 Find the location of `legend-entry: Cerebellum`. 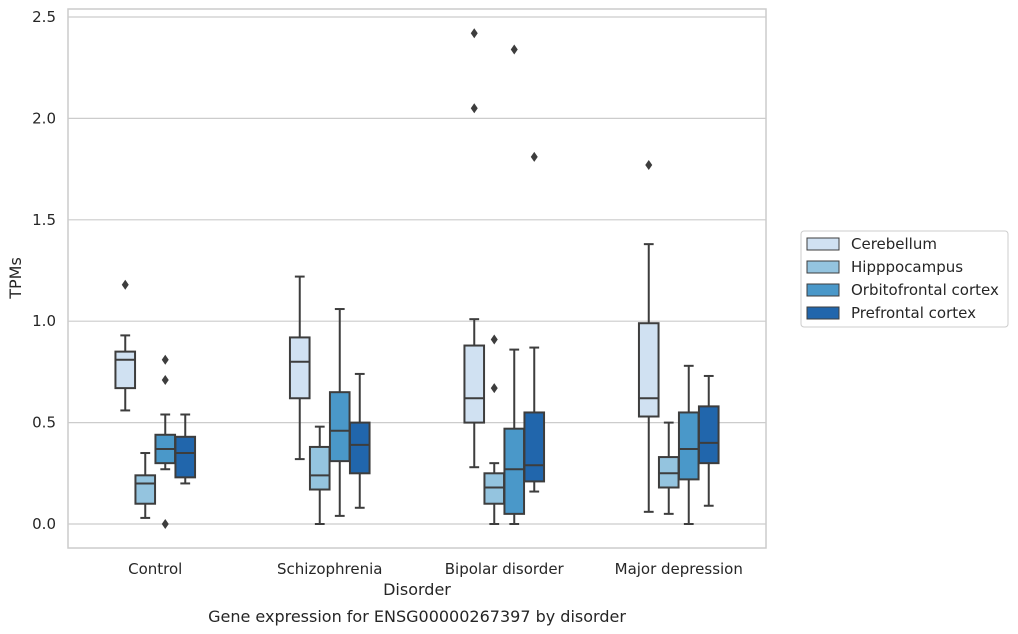

legend-entry: Cerebellum is located at coordinates (894, 244).